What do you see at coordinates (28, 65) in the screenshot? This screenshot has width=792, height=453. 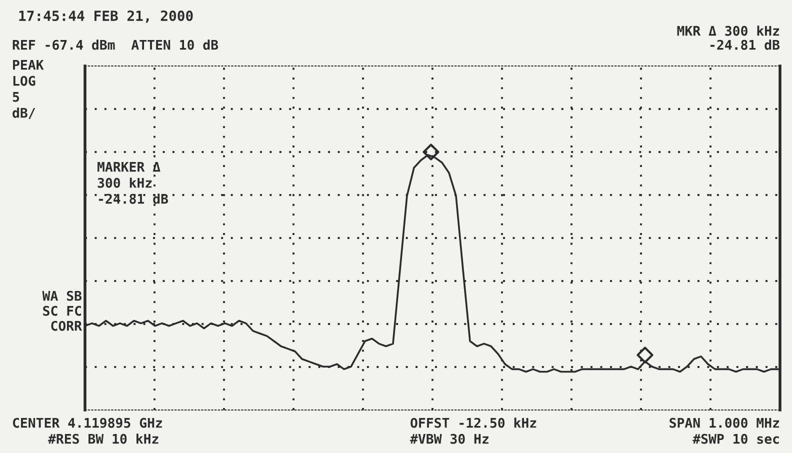 I see `text: PEAK` at bounding box center [28, 65].